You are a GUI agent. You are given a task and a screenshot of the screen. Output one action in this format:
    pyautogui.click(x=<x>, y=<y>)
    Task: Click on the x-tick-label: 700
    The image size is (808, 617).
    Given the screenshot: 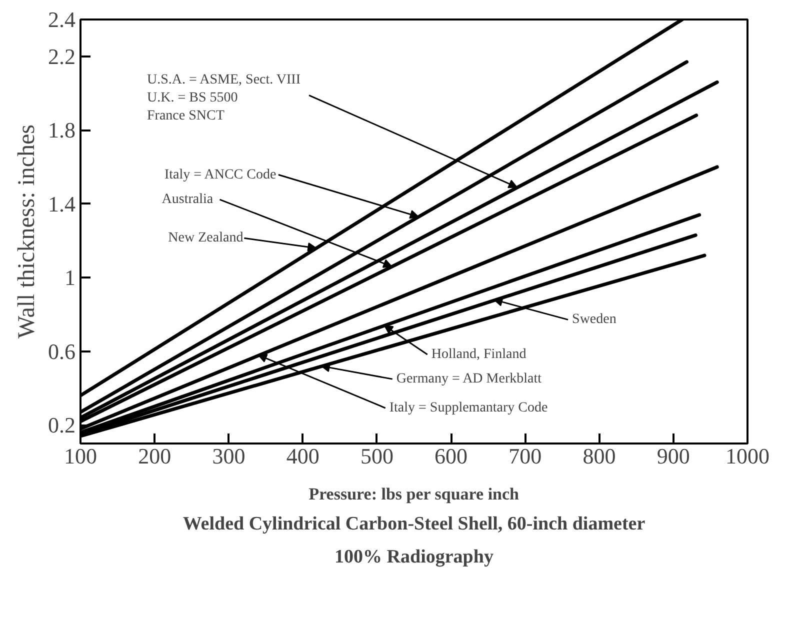 What is the action you would take?
    pyautogui.click(x=525, y=456)
    